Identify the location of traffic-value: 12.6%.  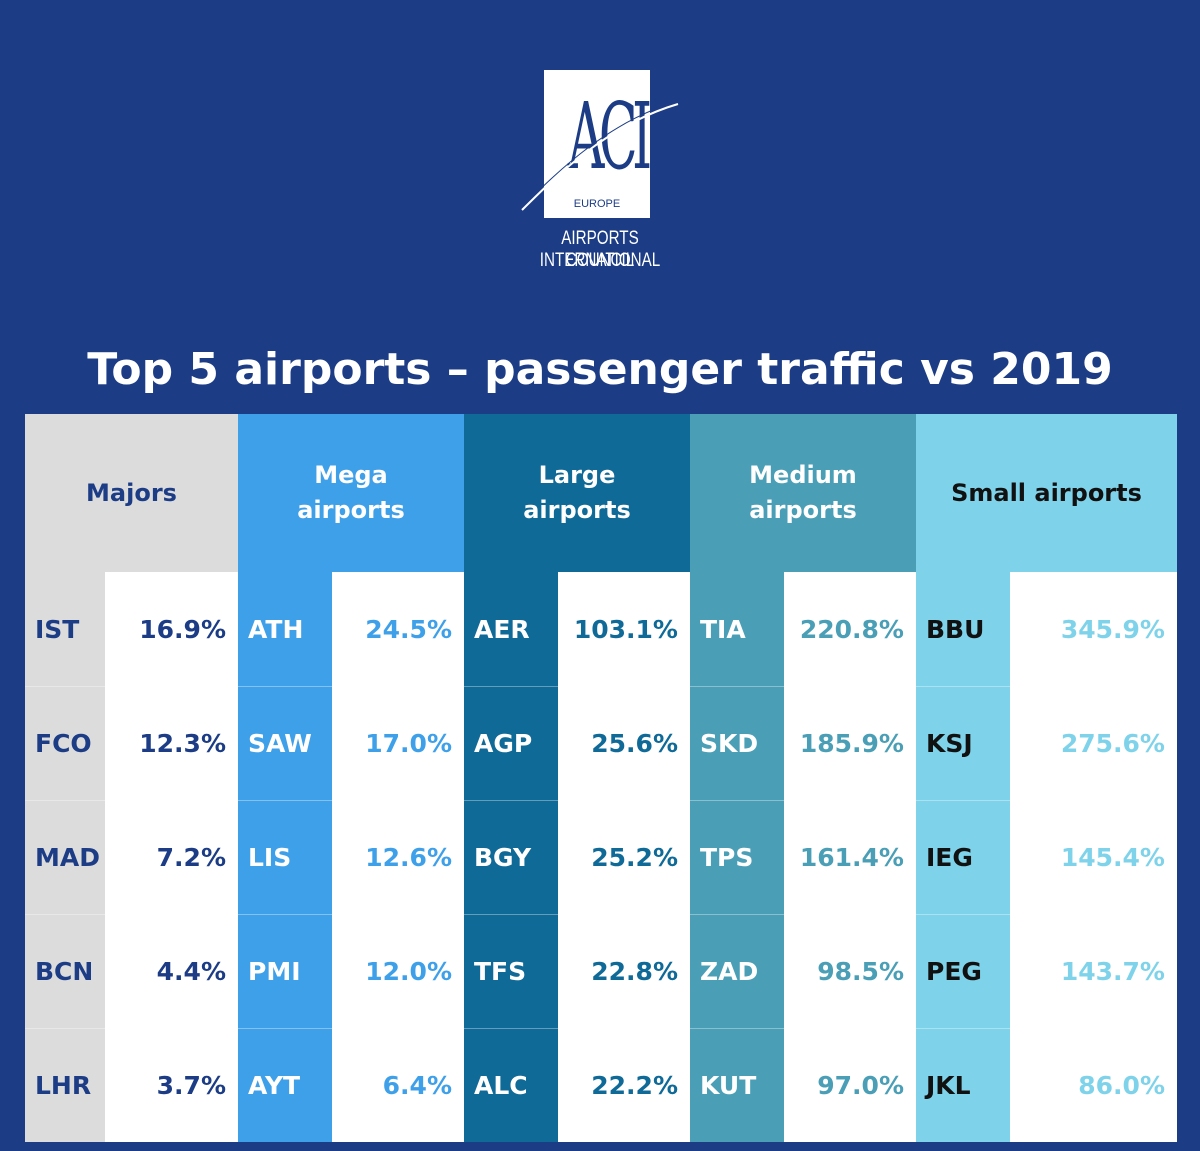
(398, 857).